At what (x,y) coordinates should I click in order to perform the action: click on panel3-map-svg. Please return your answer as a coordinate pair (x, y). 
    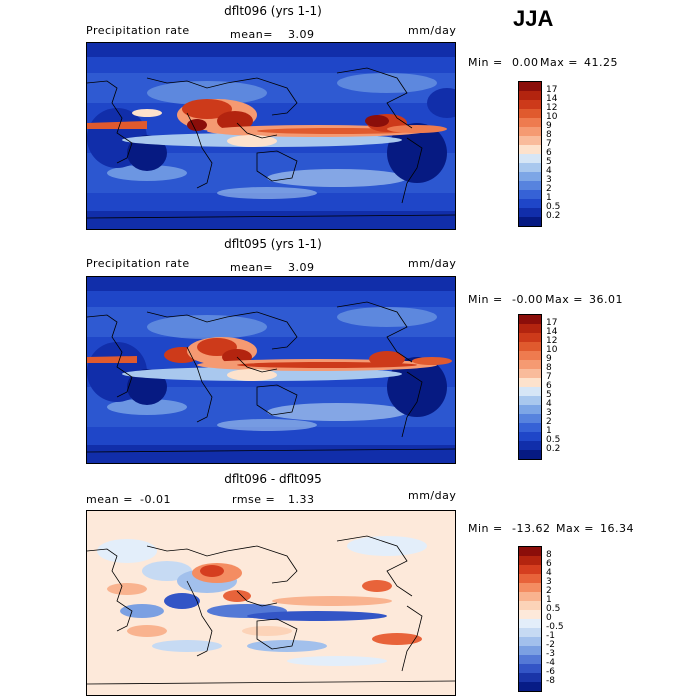
    Looking at the image, I should click on (271, 603).